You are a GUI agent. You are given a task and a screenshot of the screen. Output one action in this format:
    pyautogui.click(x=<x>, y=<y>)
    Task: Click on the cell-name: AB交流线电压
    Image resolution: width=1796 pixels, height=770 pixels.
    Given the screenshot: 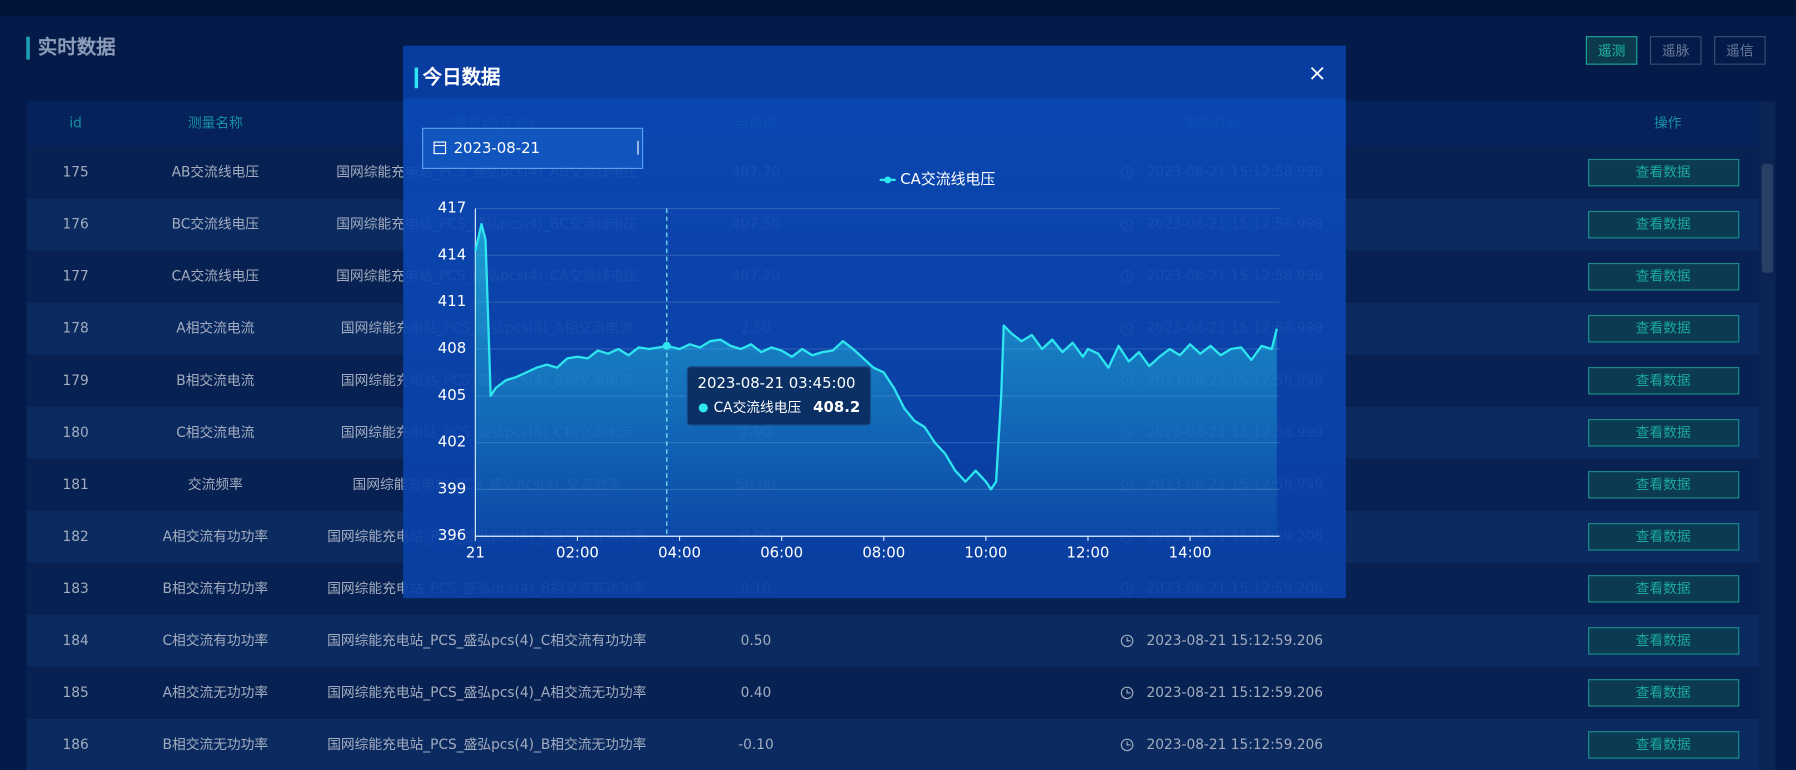 What is the action you would take?
    pyautogui.click(x=216, y=172)
    